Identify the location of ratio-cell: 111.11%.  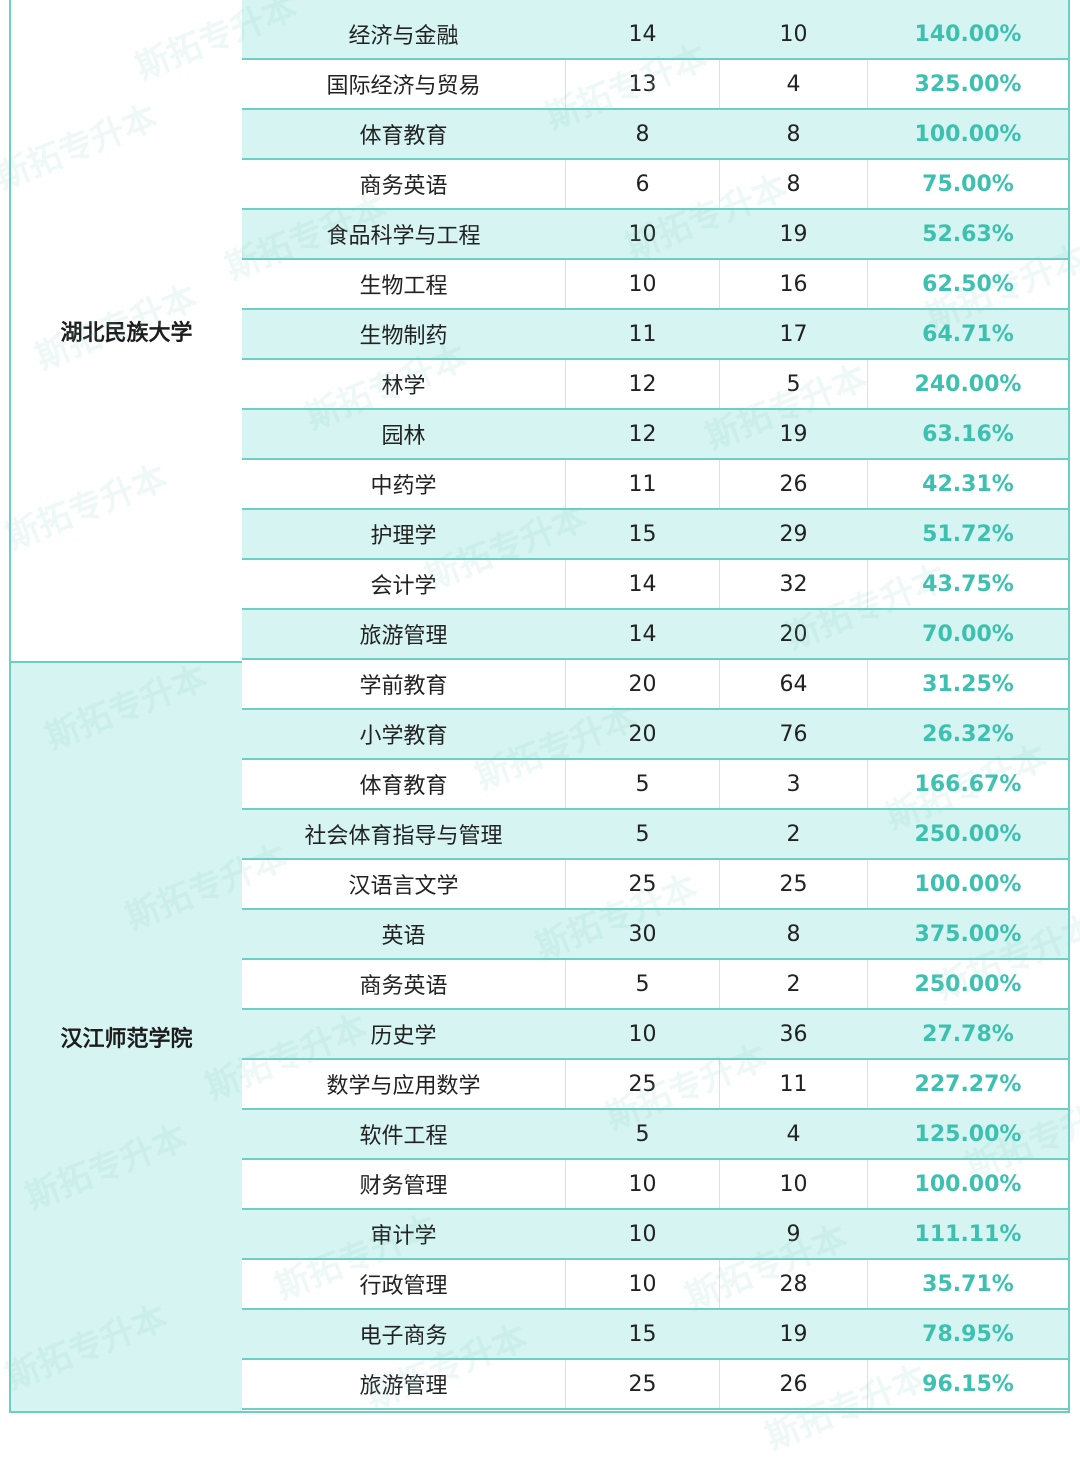
(968, 1234).